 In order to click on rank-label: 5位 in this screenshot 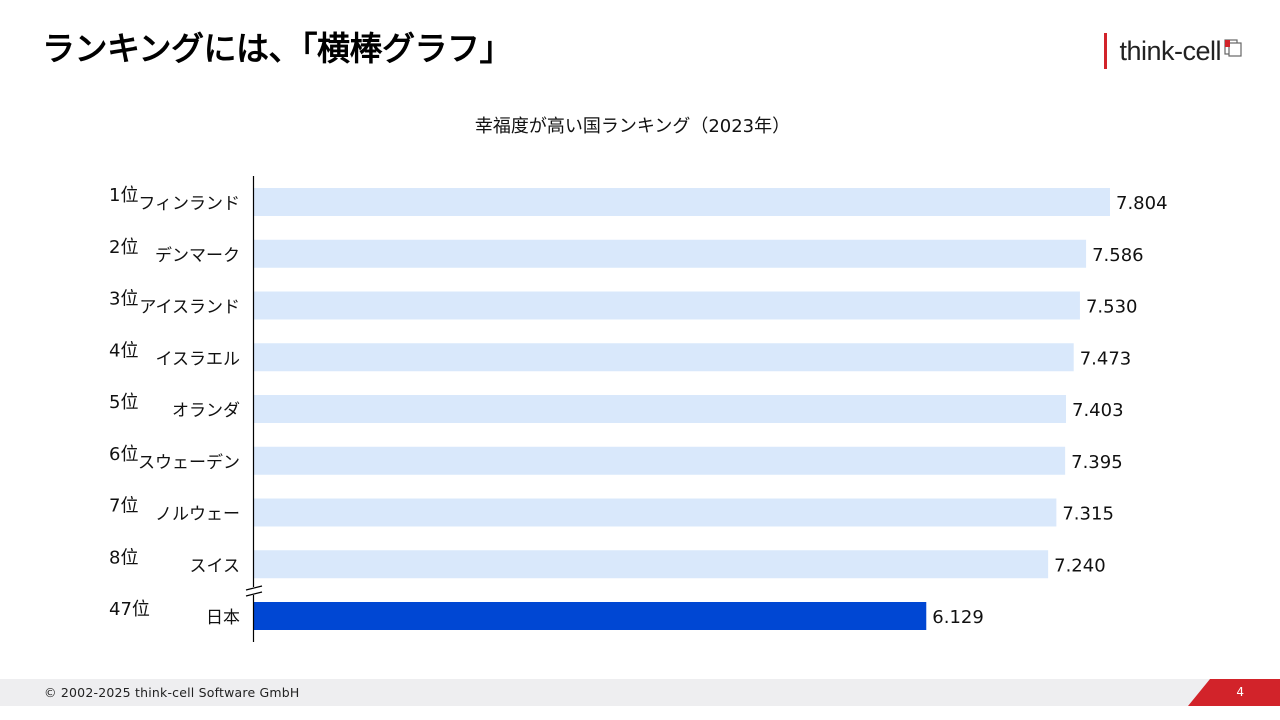, I will do `click(123, 402)`.